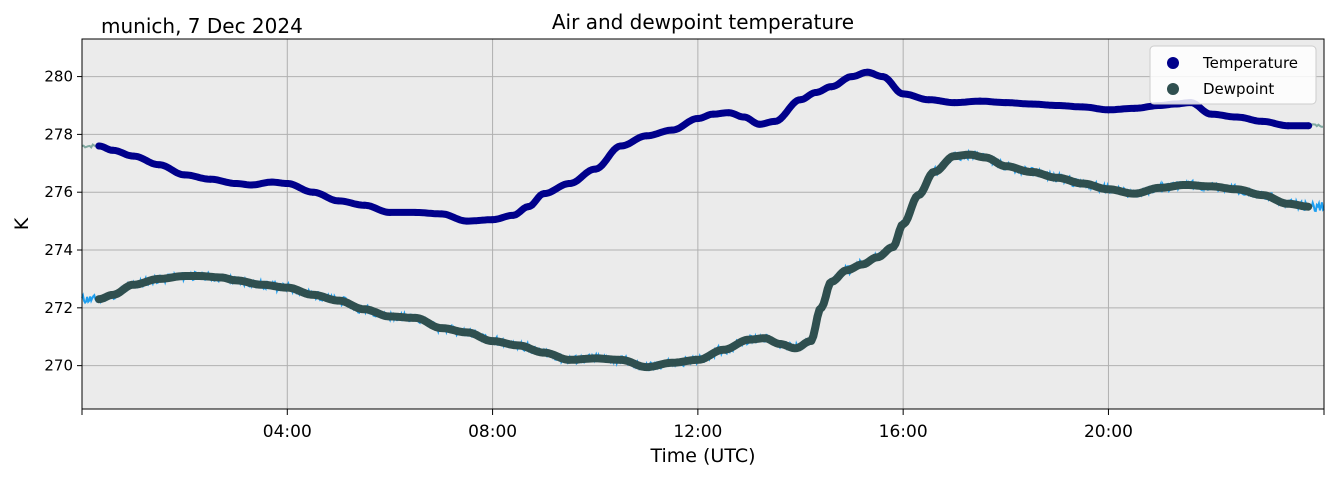 This screenshot has width=1335, height=482. I want to click on x-axis-label: Time (UTC), so click(702, 456).